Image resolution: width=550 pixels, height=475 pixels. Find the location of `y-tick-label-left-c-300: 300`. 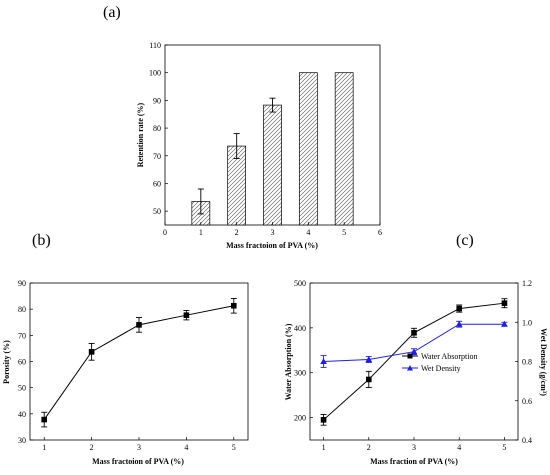

y-tick-label-left-c-300: 300 is located at coordinates (300, 373).